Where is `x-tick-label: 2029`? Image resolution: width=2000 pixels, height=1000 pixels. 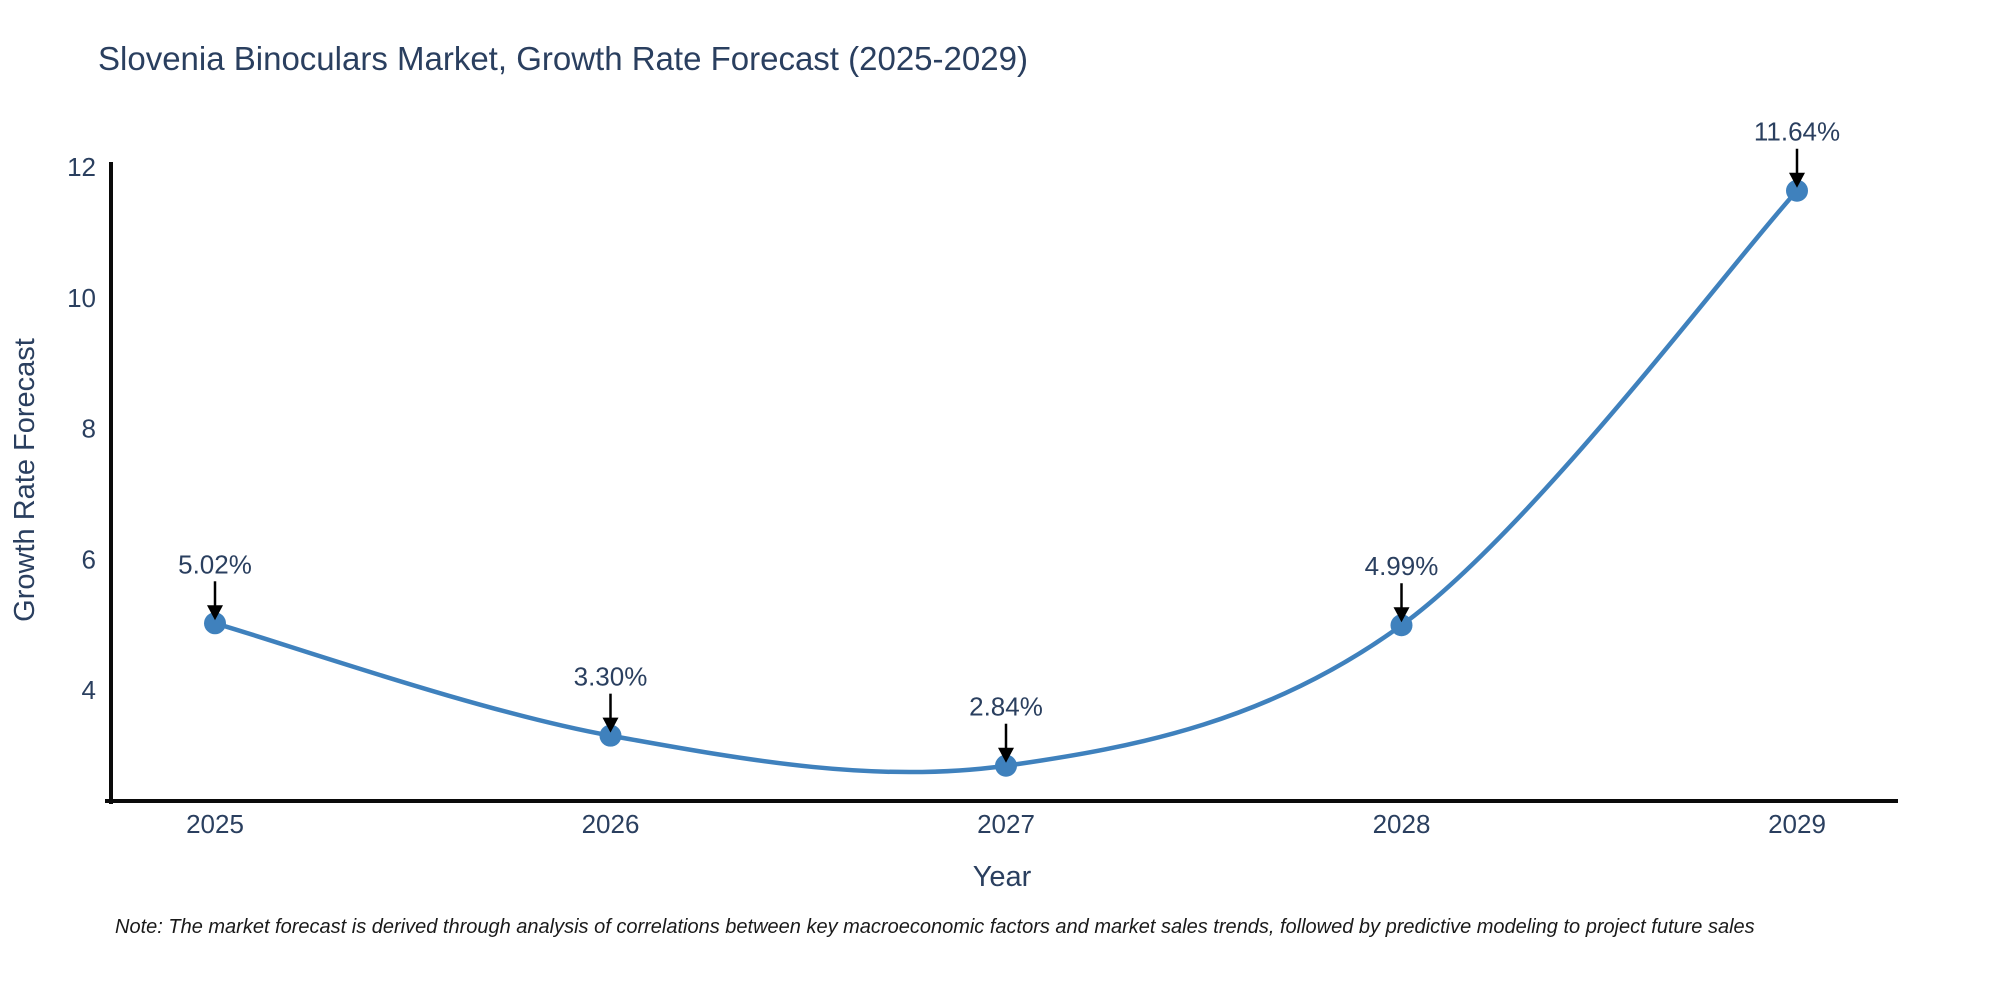 x-tick-label: 2029 is located at coordinates (1797, 824).